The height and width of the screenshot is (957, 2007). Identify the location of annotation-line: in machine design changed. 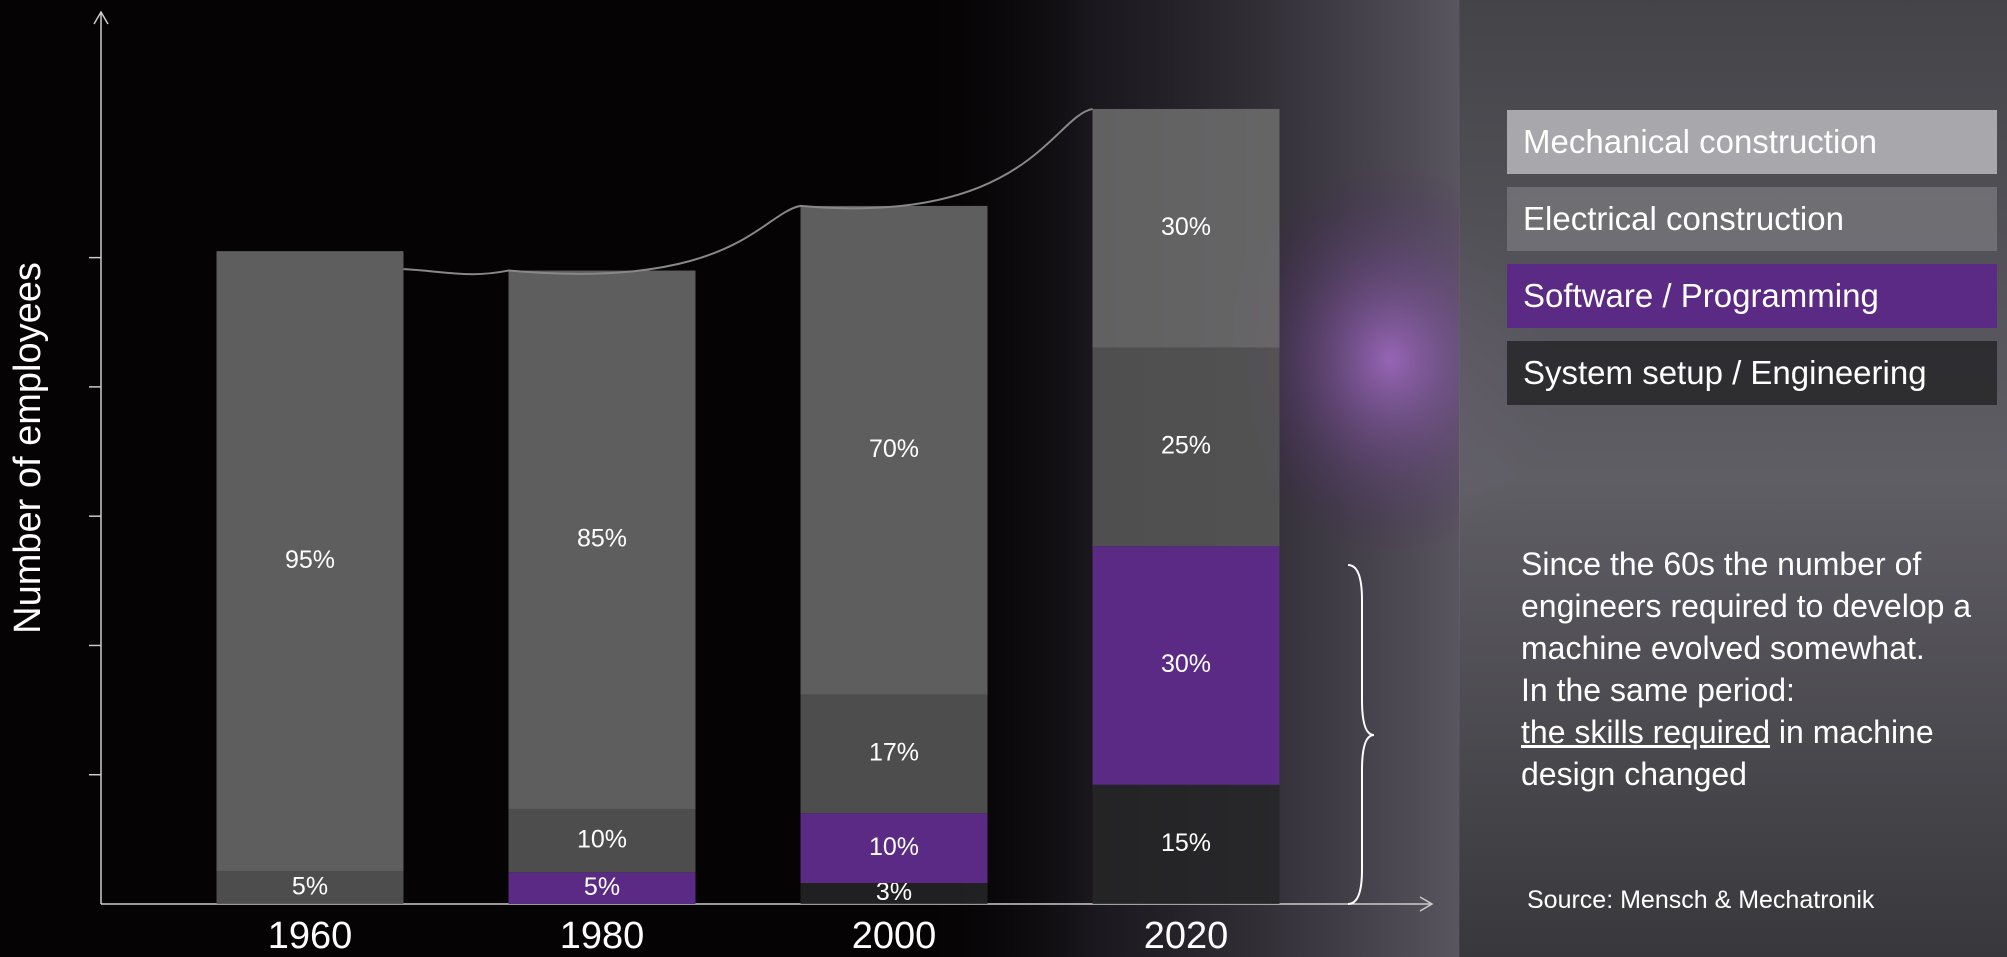
(1727, 753).